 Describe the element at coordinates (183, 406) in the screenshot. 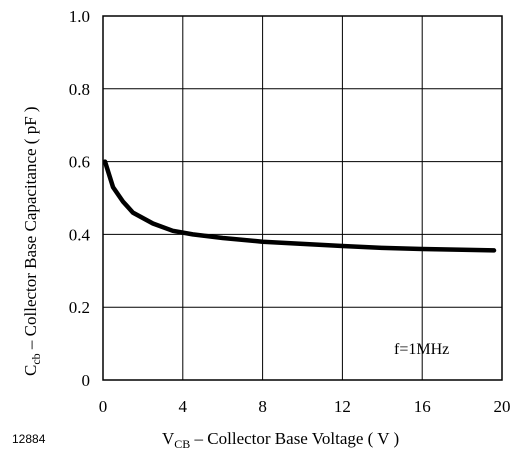

I see `x-tick-label: 4` at that location.